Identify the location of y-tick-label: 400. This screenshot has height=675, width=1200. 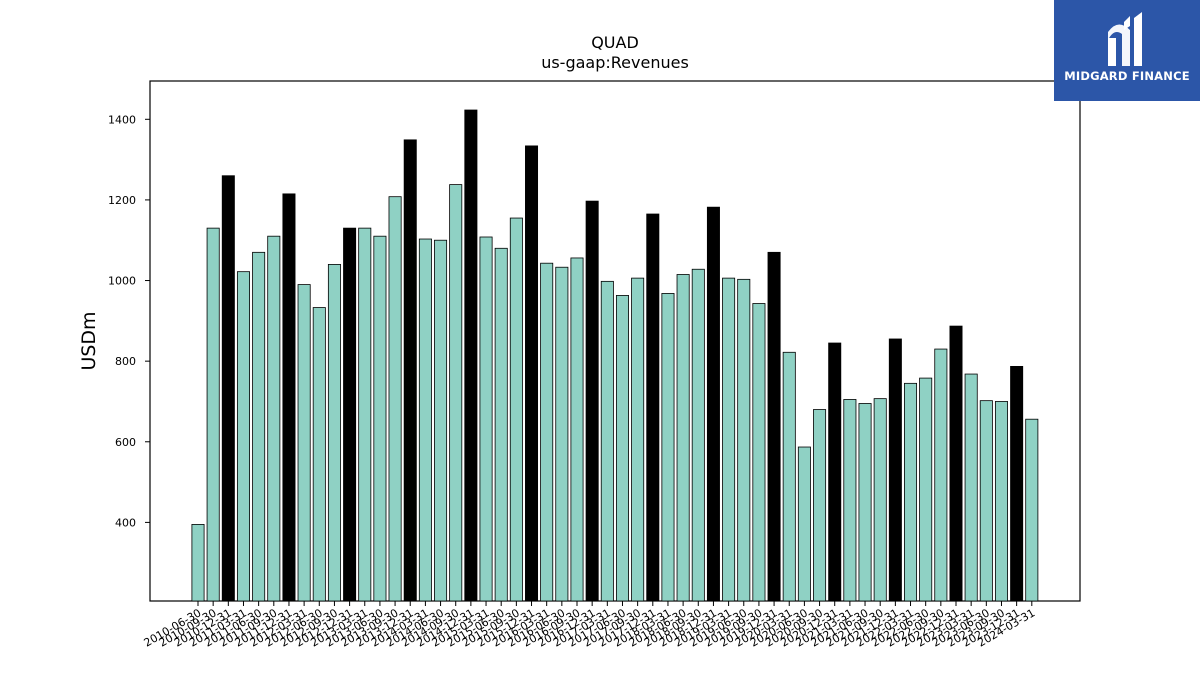
(125, 522).